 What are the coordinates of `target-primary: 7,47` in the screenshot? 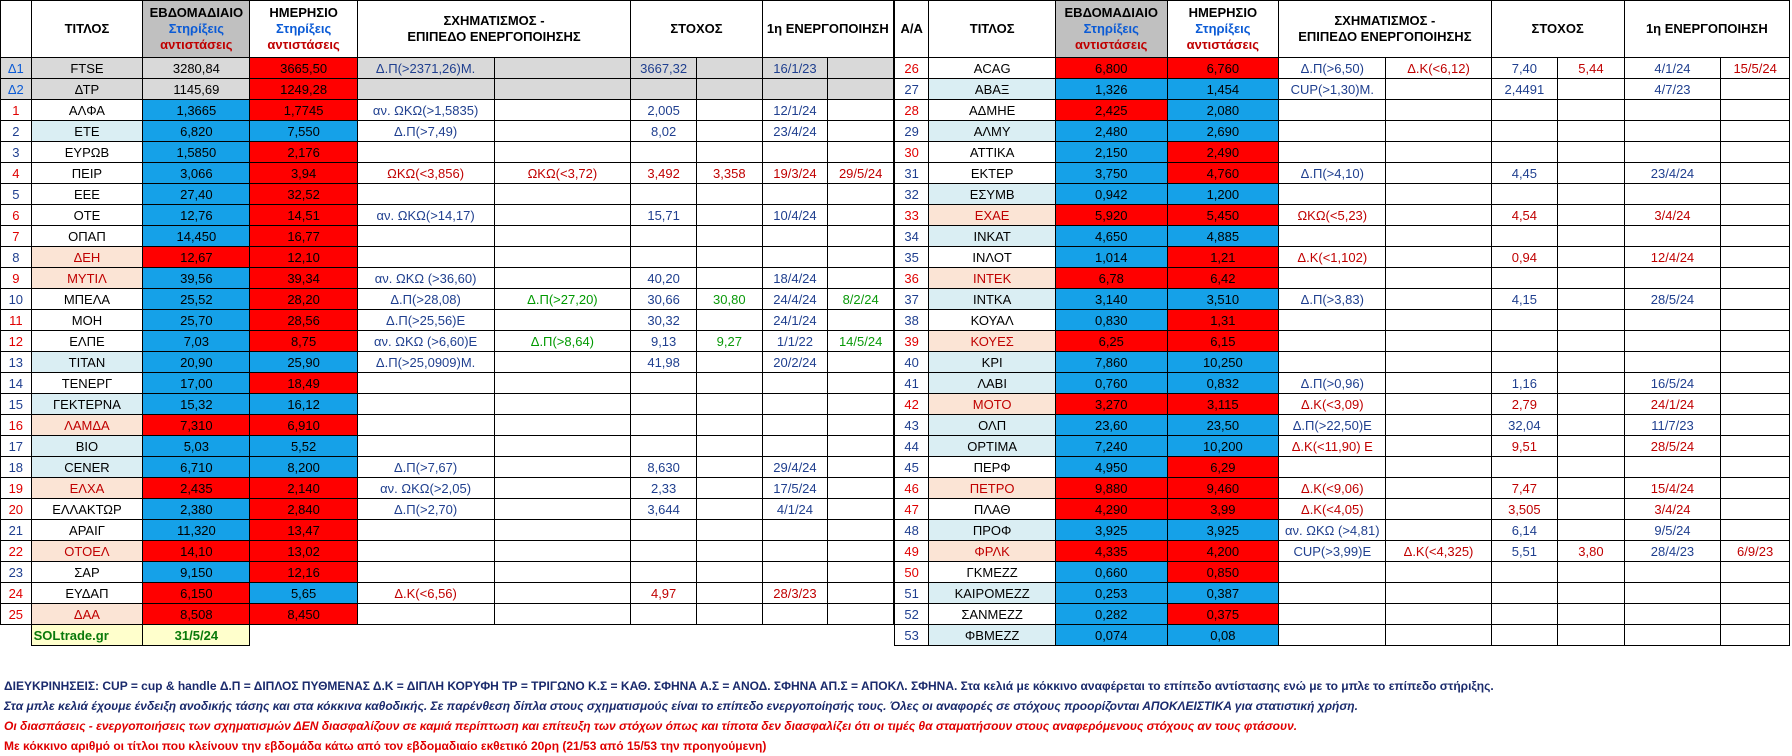 It's located at (1524, 488).